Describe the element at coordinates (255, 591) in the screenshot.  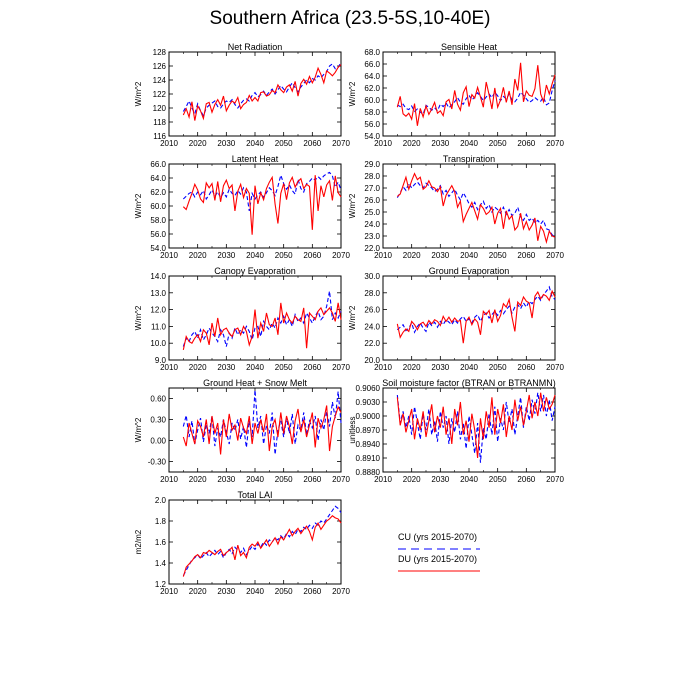
I see `total-lai-x-tick-label: 2040` at that location.